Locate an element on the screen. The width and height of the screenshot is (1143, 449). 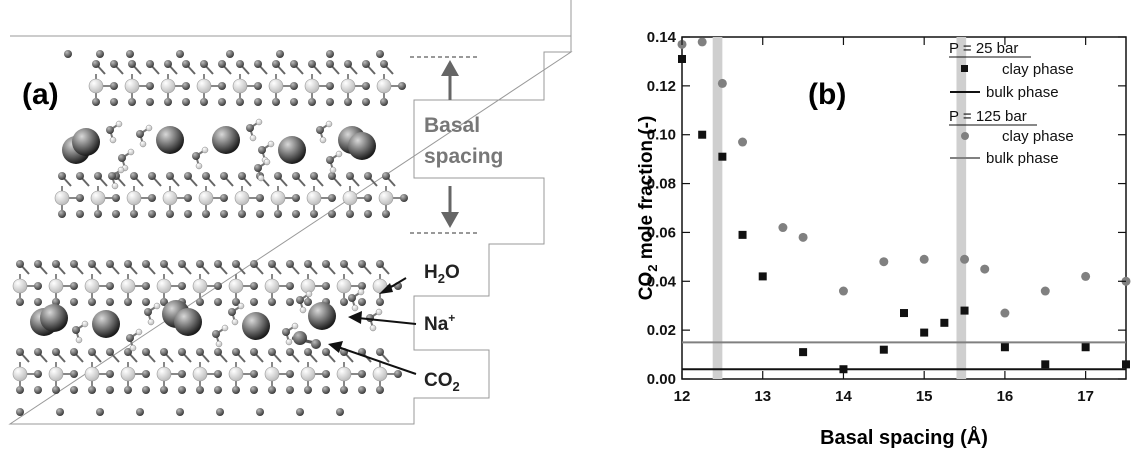
x-tick-label: 13 is located at coordinates (762, 396).